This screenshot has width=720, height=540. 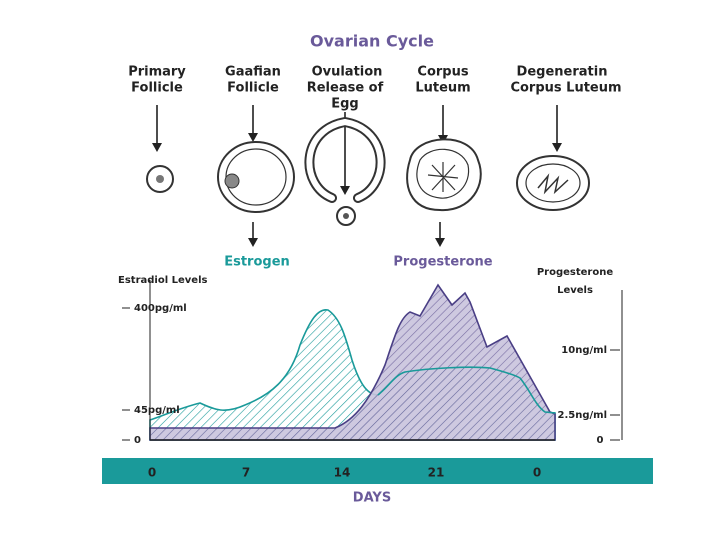 What do you see at coordinates (160, 308) in the screenshot?
I see `left-tick: 400pg/ml` at bounding box center [160, 308].